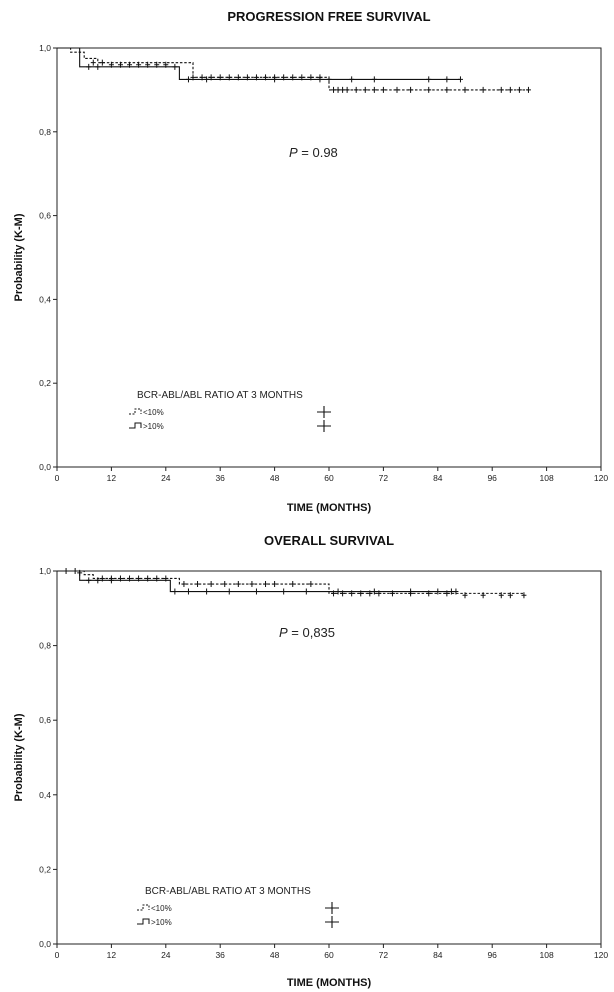 The image size is (614, 992). Describe the element at coordinates (143, 907) in the screenshot. I see `legend-line-sample` at that location.